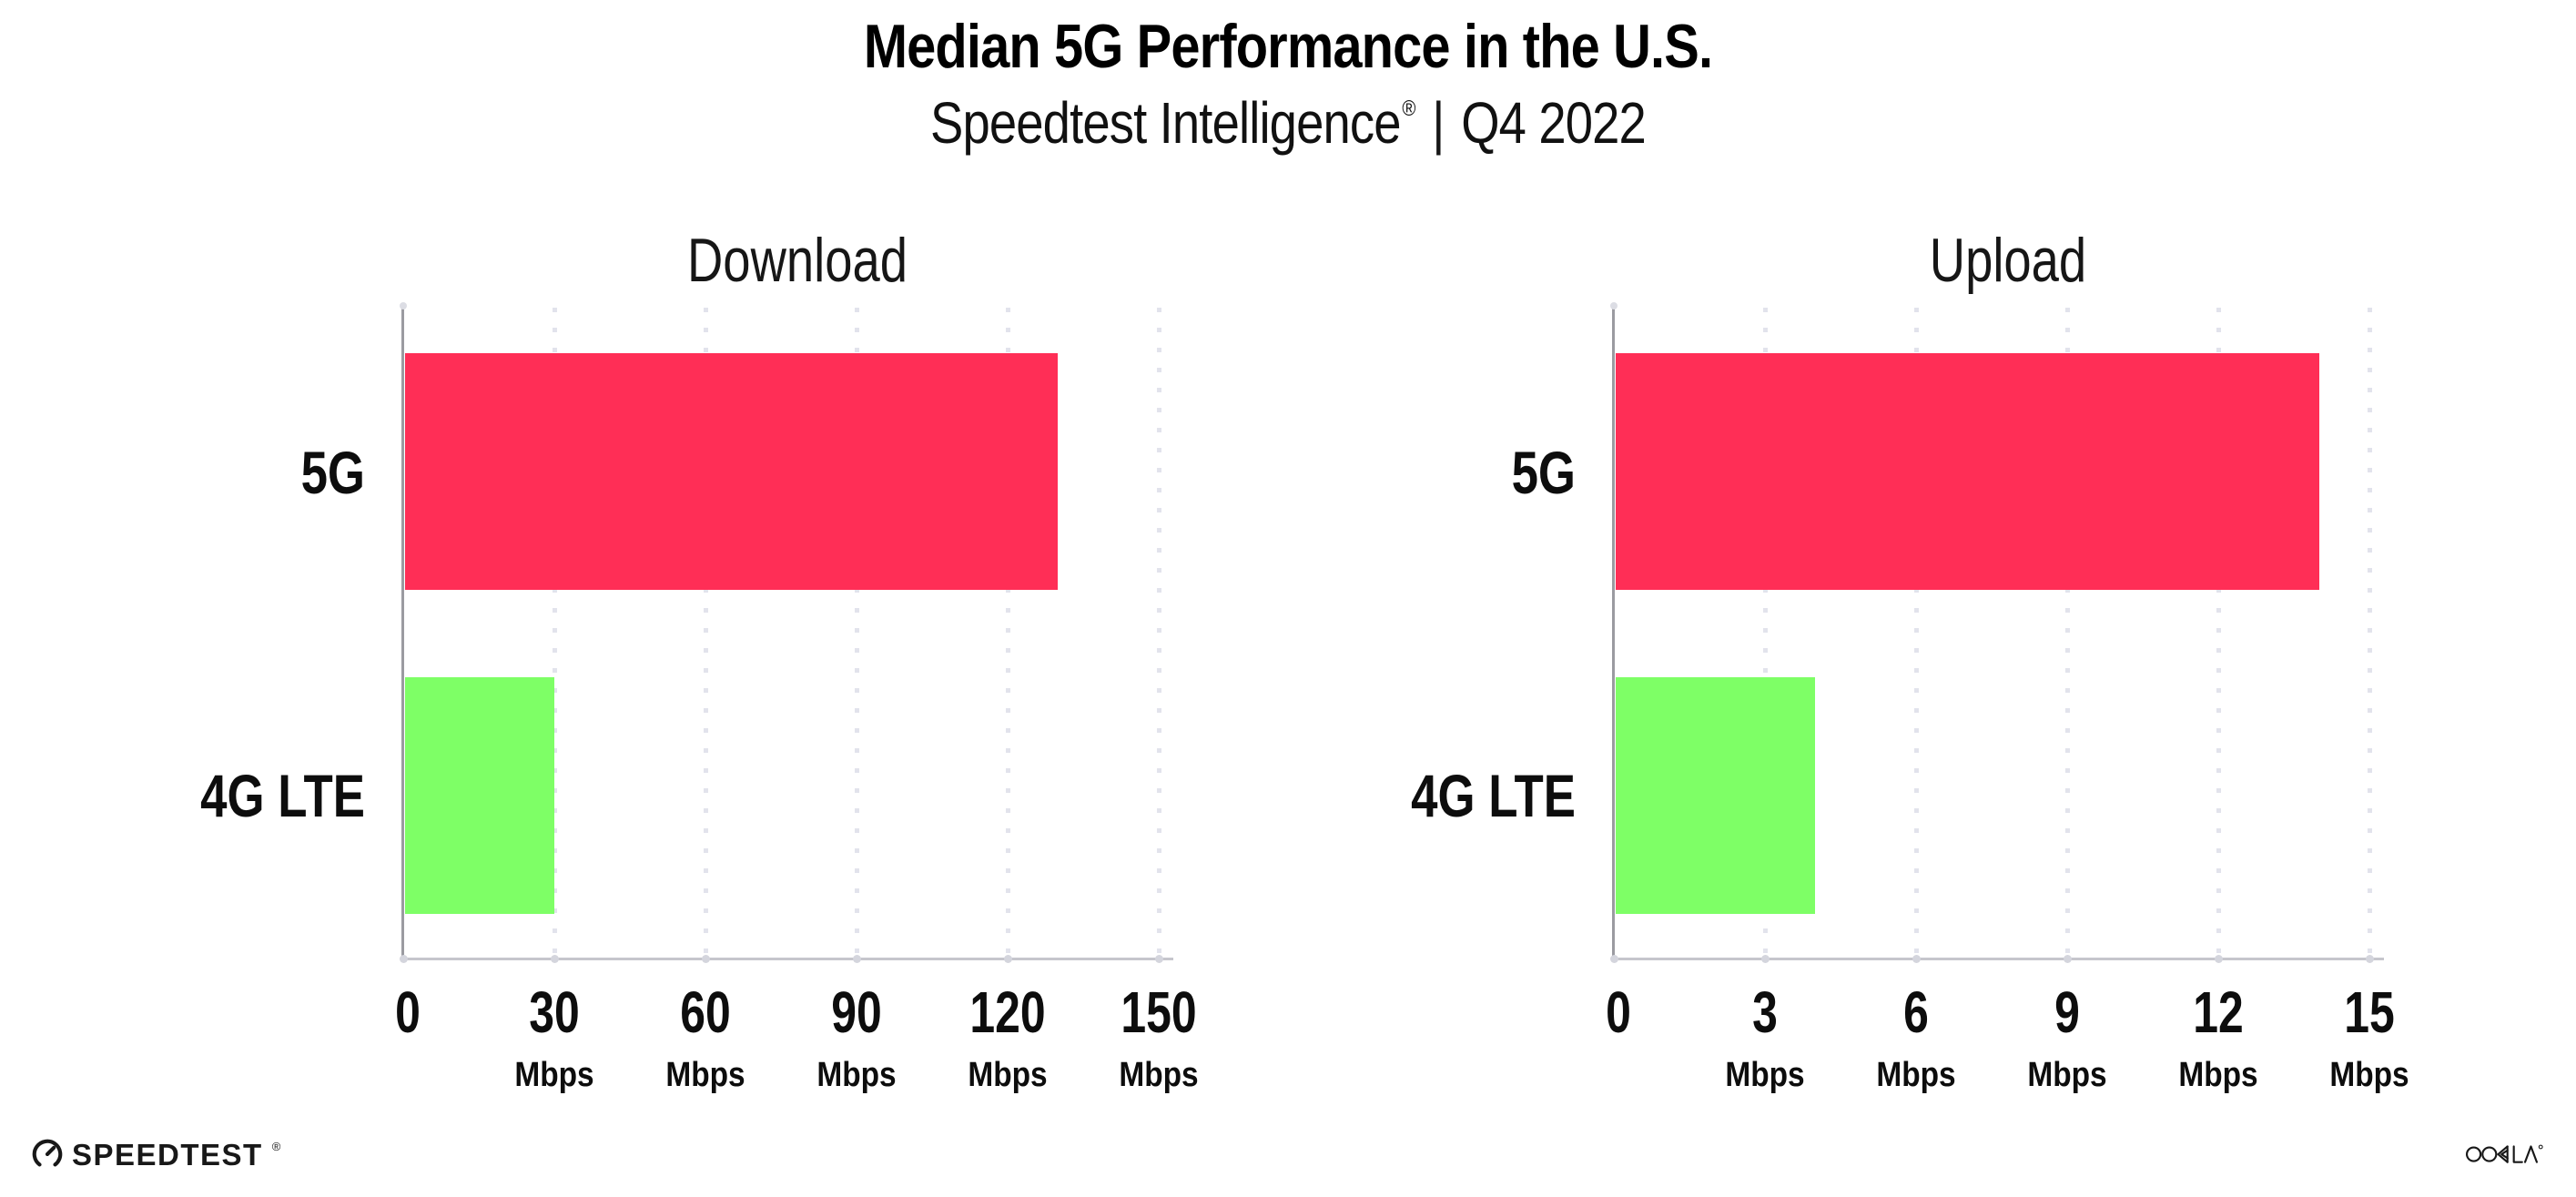  I want to click on x-tick-unit-150: Mbps, so click(1159, 1075).